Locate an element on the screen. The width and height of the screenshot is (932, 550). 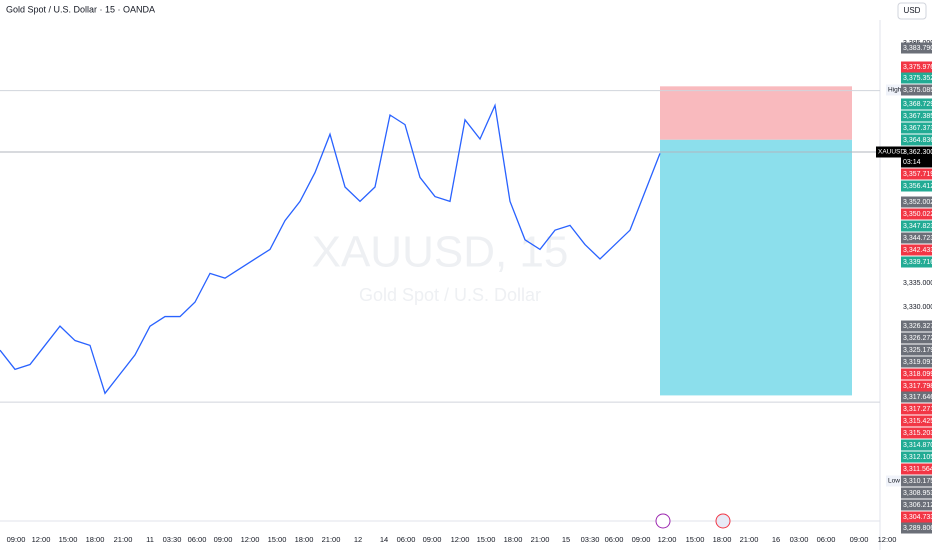
target-zone is located at coordinates (756, 267).